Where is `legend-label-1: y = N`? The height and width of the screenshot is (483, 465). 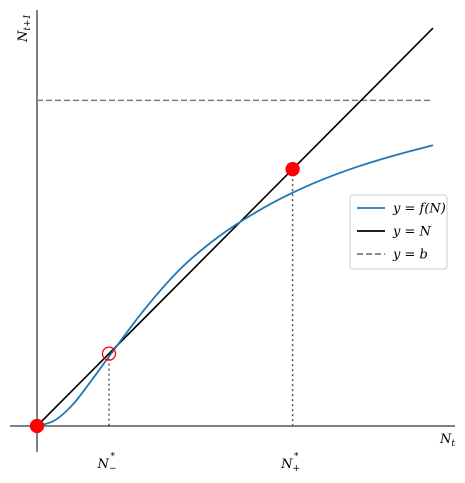 legend-label-1: y = N is located at coordinates (412, 232).